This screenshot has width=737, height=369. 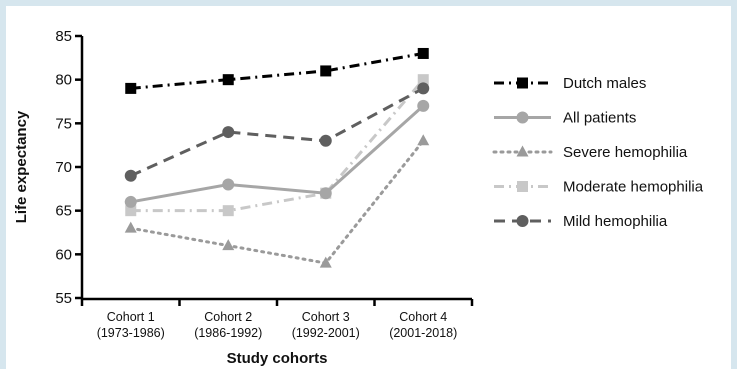 What do you see at coordinates (423, 333) in the screenshot?
I see `x-tick-label-period: (2001-2018)` at bounding box center [423, 333].